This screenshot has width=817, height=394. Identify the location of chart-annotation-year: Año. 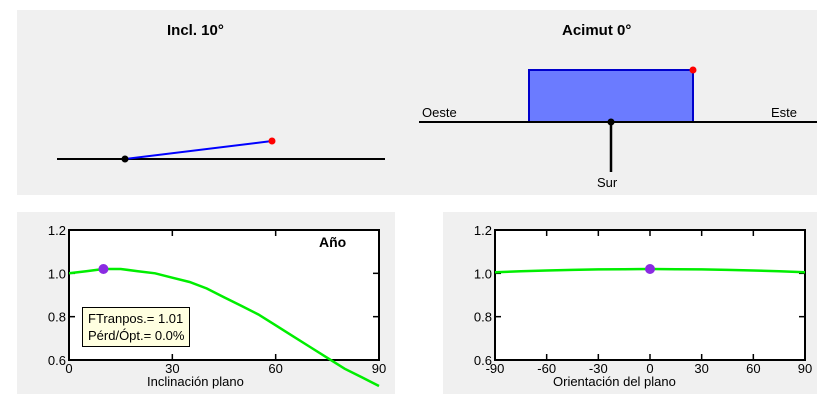
(333, 242).